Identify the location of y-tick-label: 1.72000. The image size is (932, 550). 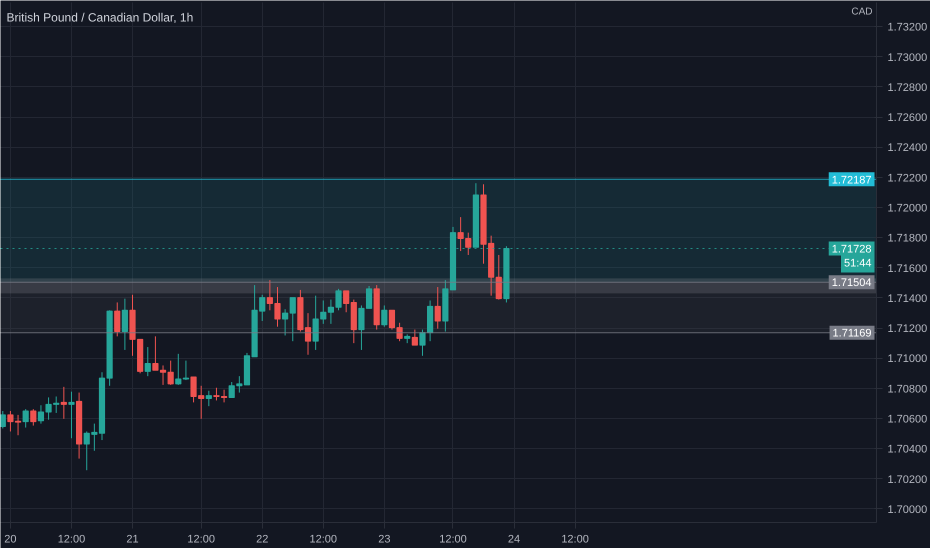
(908, 208).